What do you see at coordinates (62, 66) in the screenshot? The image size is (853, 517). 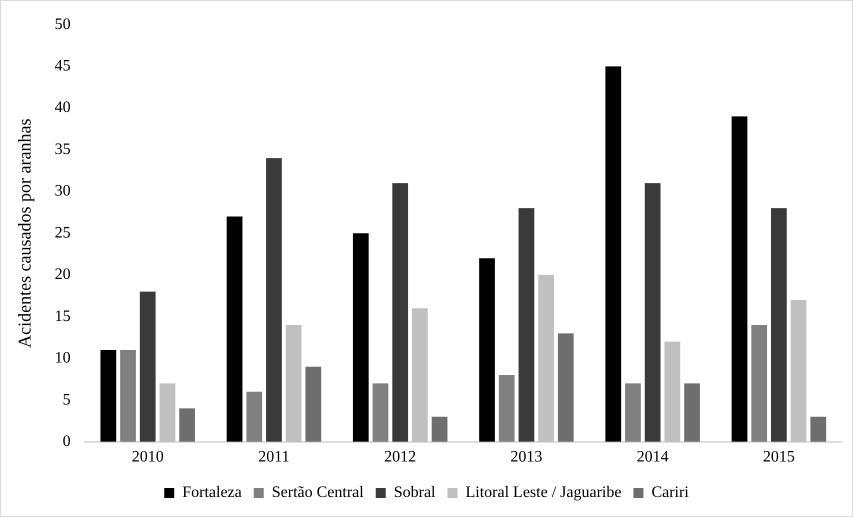 I see `y-tick-label: 45` at bounding box center [62, 66].